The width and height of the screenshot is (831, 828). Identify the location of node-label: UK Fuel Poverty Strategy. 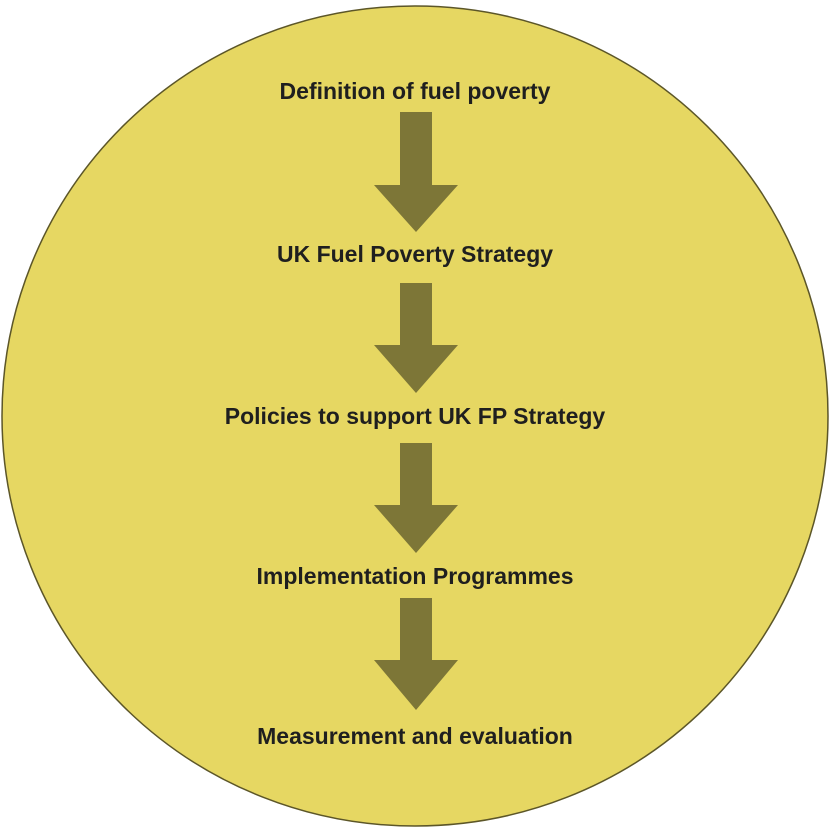
(415, 254).